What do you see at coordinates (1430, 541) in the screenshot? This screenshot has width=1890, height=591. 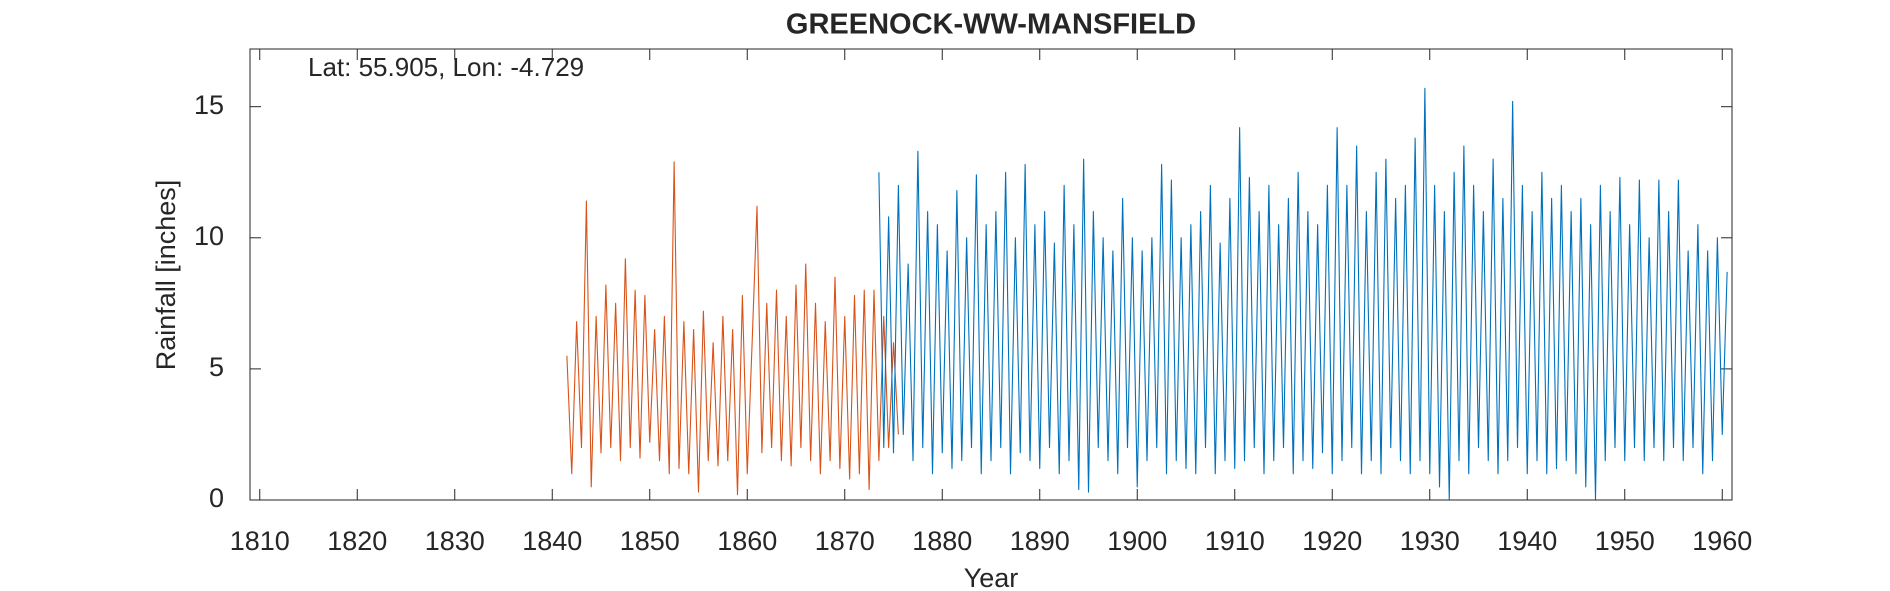 I see `x-tick-label: 1930` at bounding box center [1430, 541].